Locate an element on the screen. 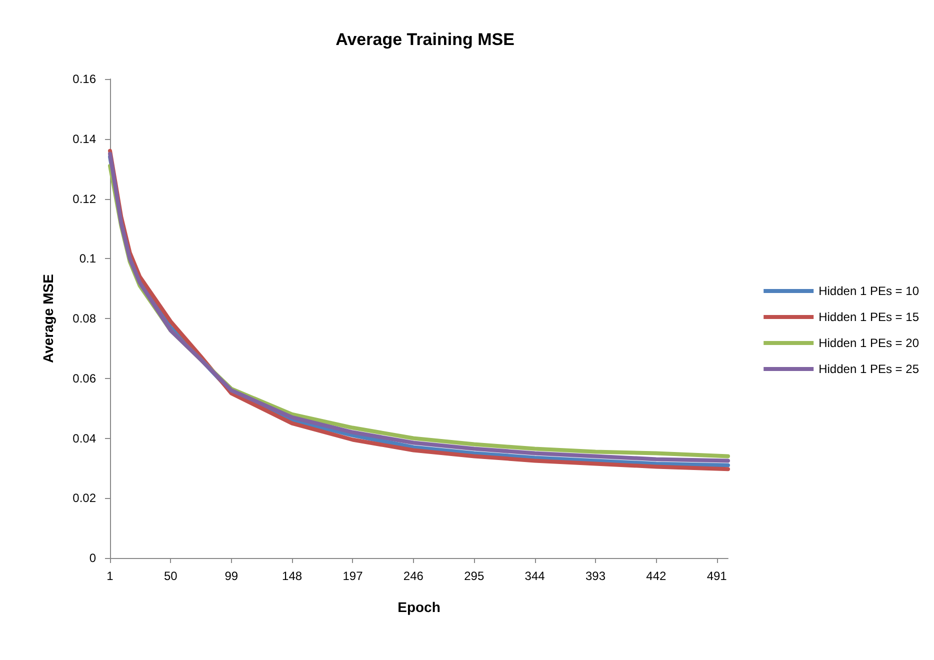 The image size is (934, 660). y-tick-label: 0.02 is located at coordinates (84, 498).